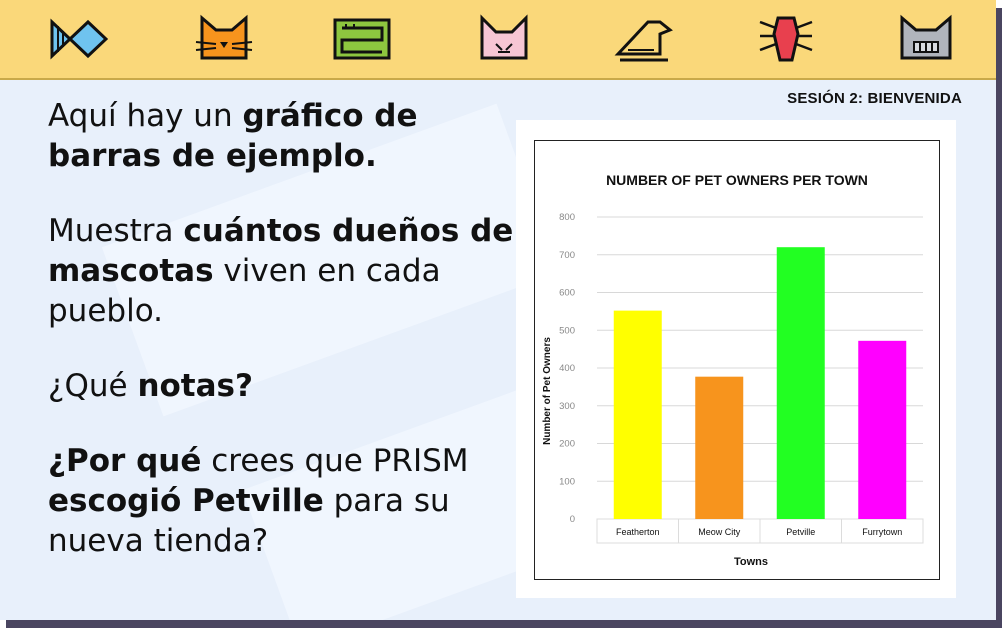 This screenshot has height=632, width=1006. Describe the element at coordinates (249, 521) in the screenshot. I see `text: para su nueva tienda?` at that location.